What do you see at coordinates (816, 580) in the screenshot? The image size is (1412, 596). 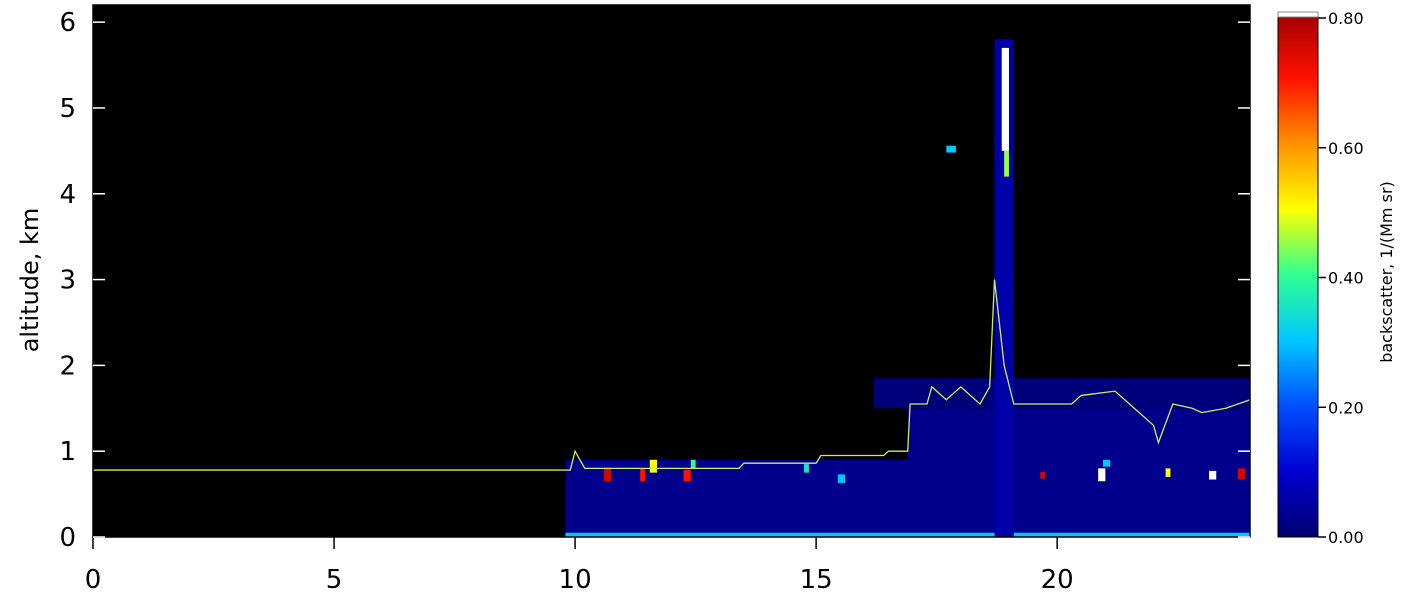 I see `x-tick-label: 15` at bounding box center [816, 580].